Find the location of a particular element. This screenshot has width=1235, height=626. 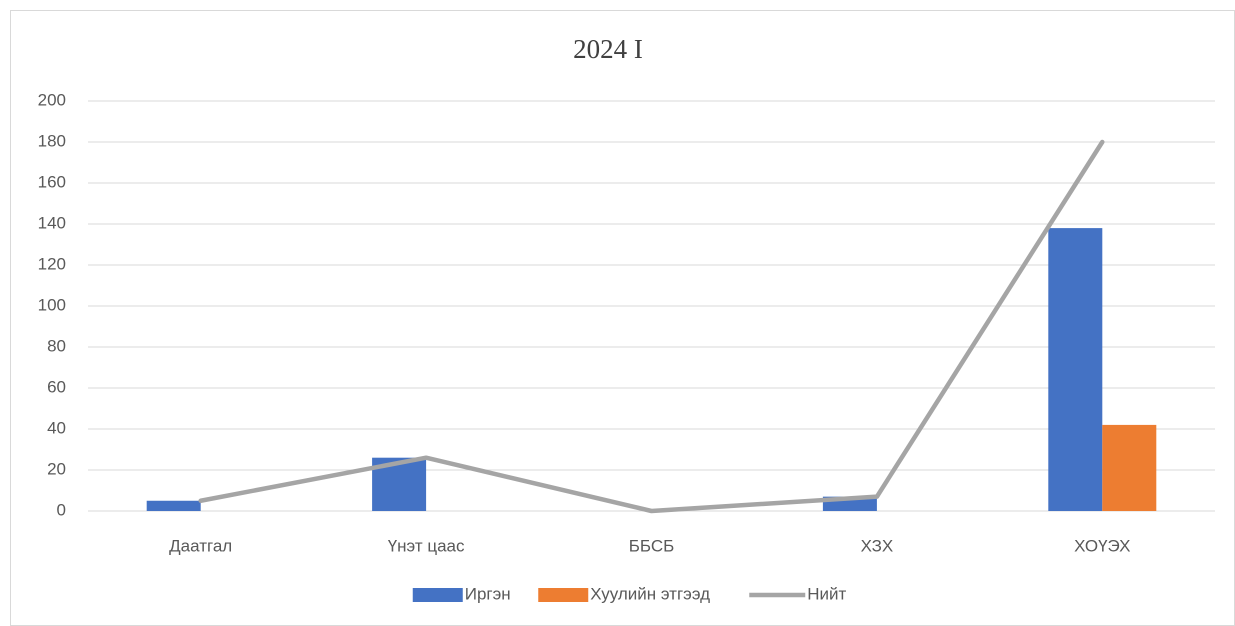

y-tick-label: 200 is located at coordinates (52, 99).